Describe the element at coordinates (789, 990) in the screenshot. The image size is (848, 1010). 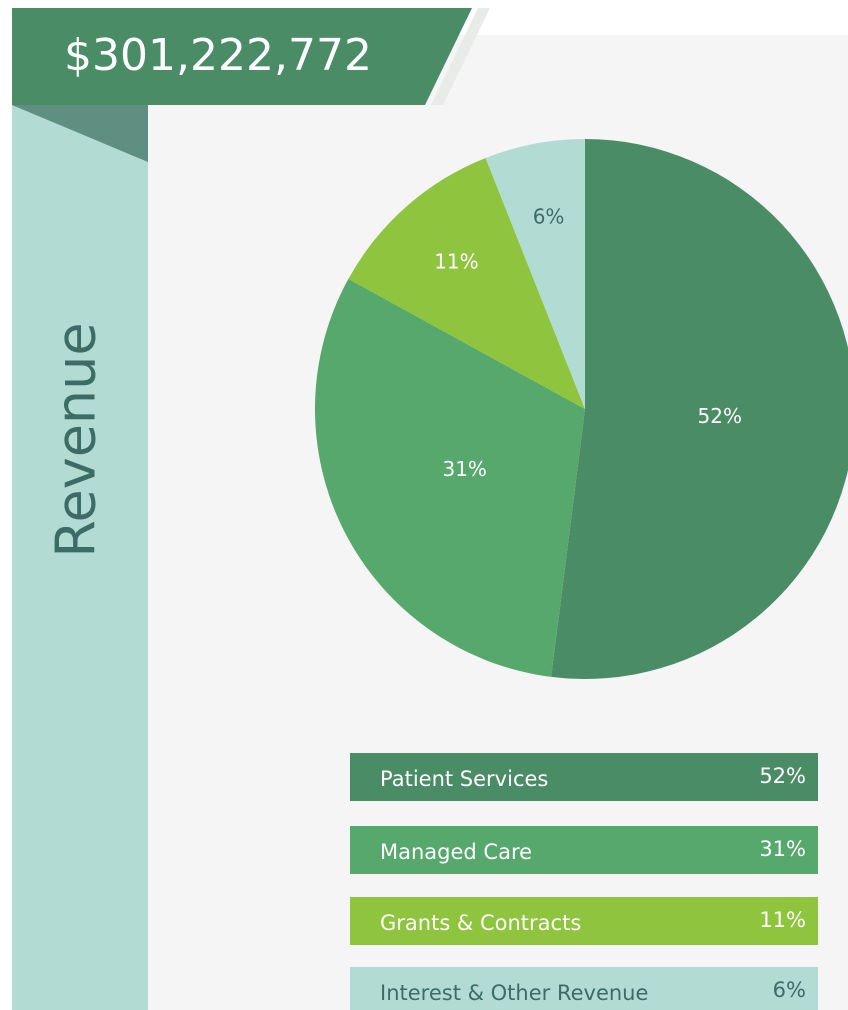
I see `legend-value: 6%` at that location.